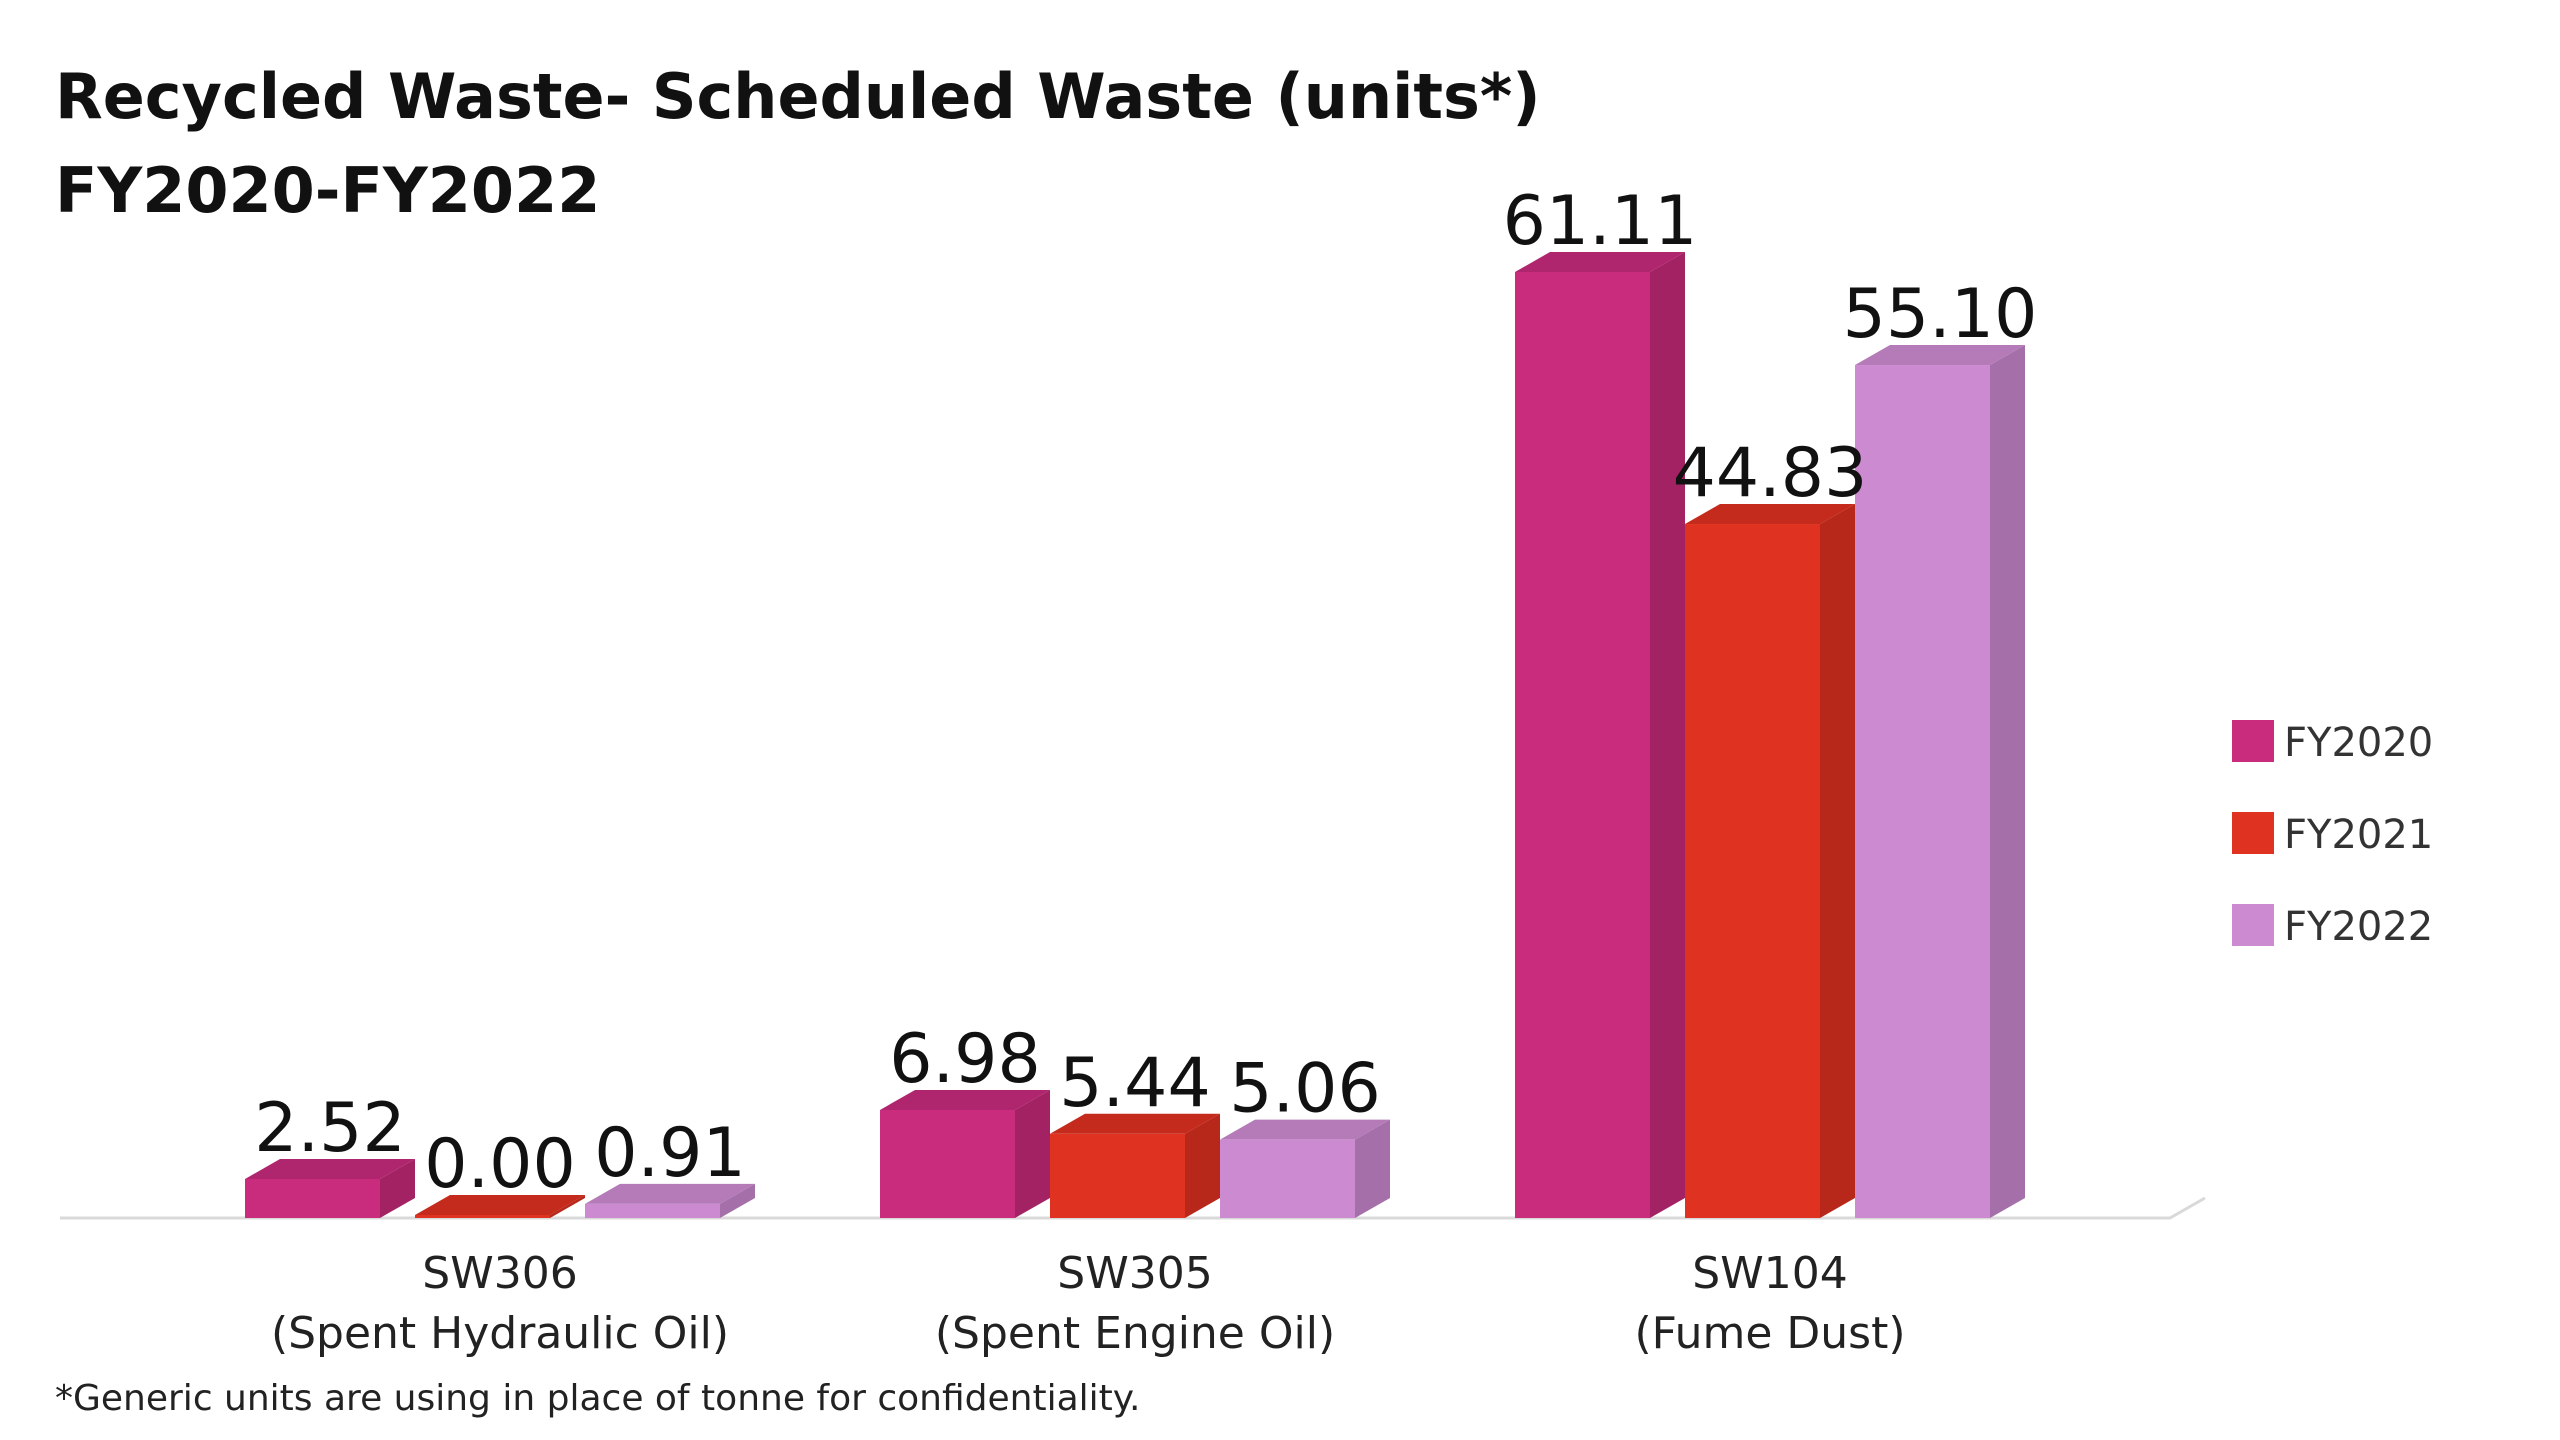  Describe the element at coordinates (1769, 1273) in the screenshot. I see `category-label-line: SW104` at that location.